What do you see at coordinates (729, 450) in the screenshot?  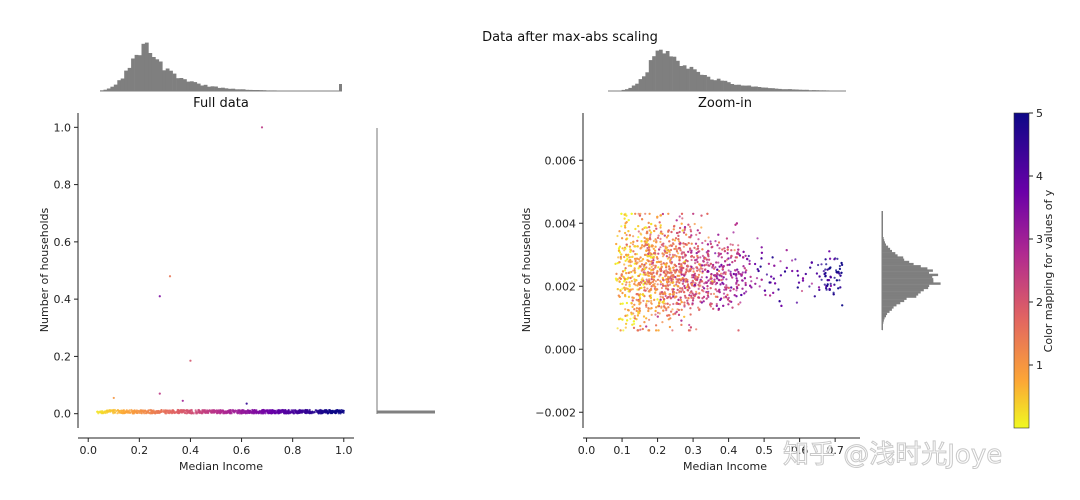 I see `zoom-in-xtick-label: 0.4` at bounding box center [729, 450].